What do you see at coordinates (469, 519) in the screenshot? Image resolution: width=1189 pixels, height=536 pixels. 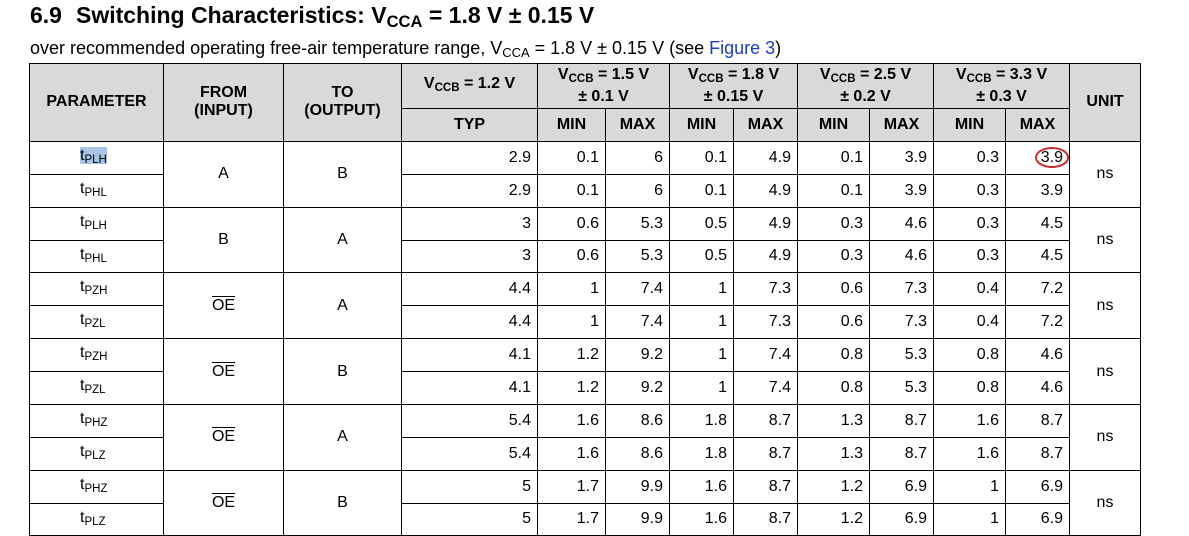 I see `value-cell: 5` at bounding box center [469, 519].